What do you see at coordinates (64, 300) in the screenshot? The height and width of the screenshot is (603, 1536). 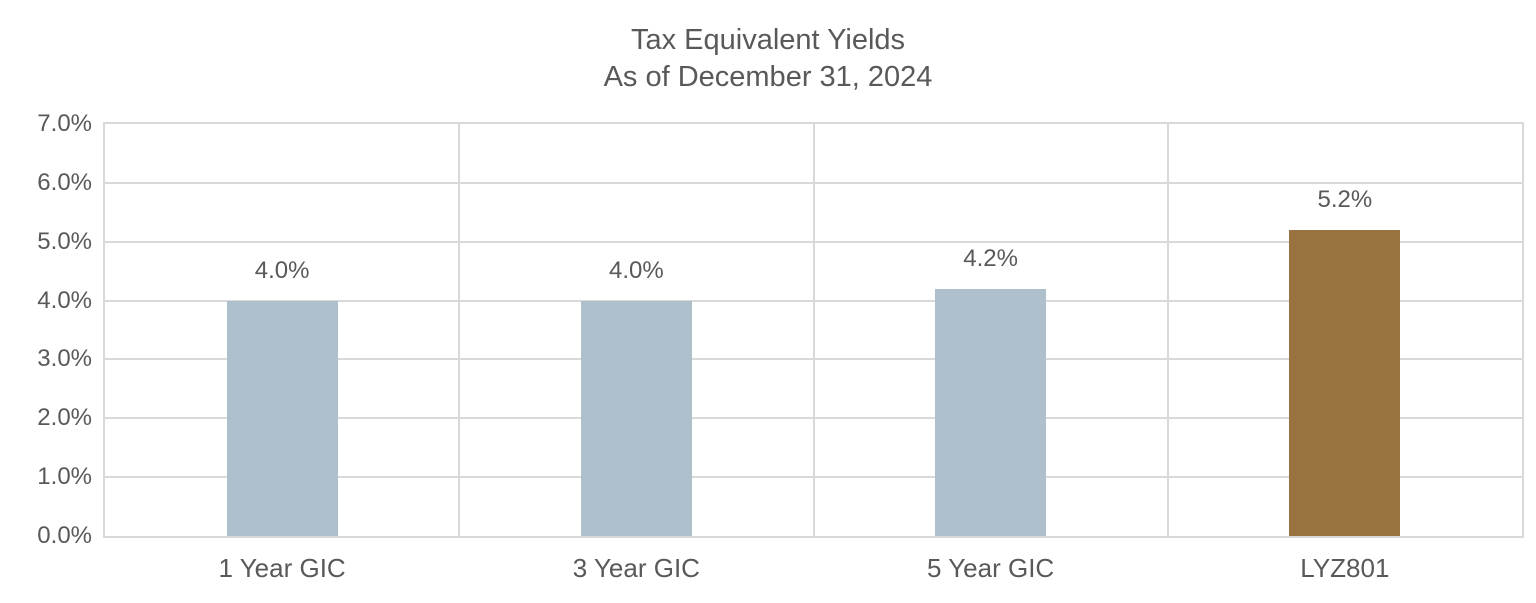 I see `y-axis-tick-label-4-0pct: 4.0%` at bounding box center [64, 300].